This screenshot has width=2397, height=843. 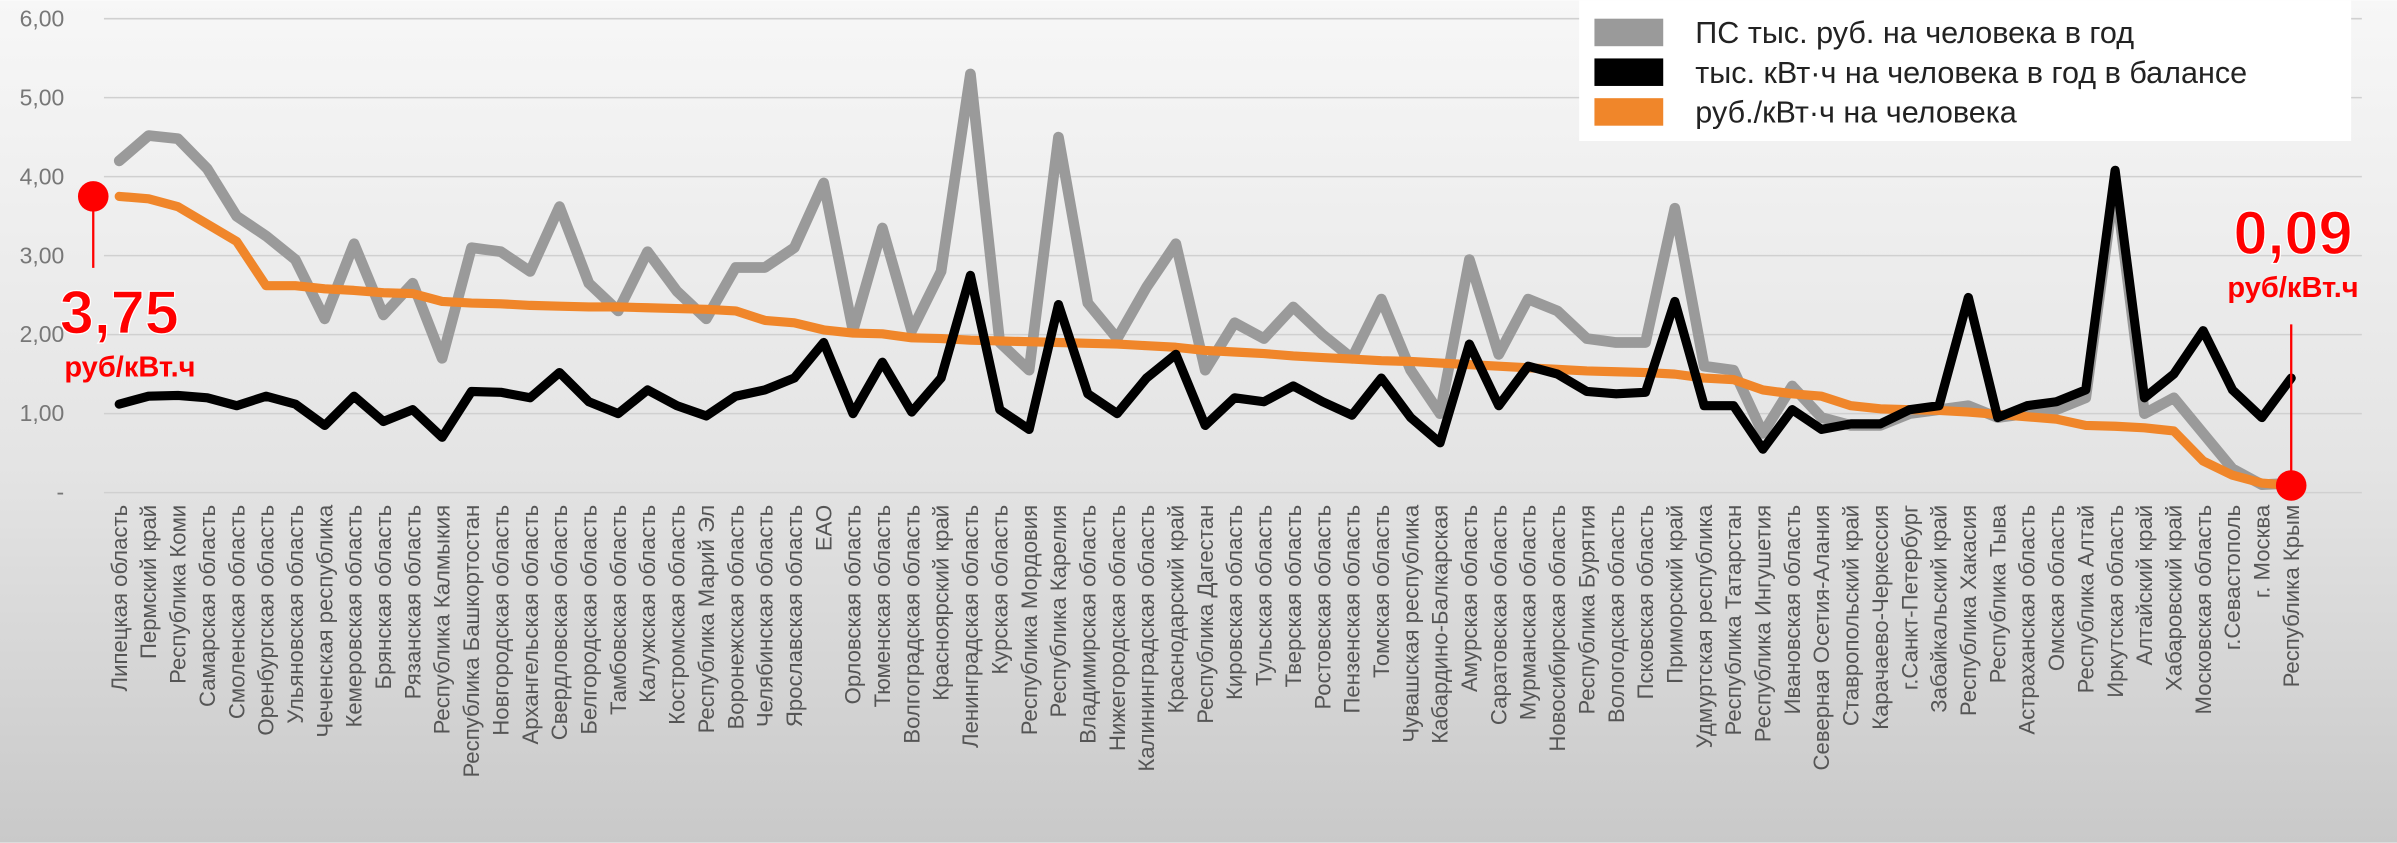 I want to click on x-tick-label: Свердловская область, so click(x=559, y=622).